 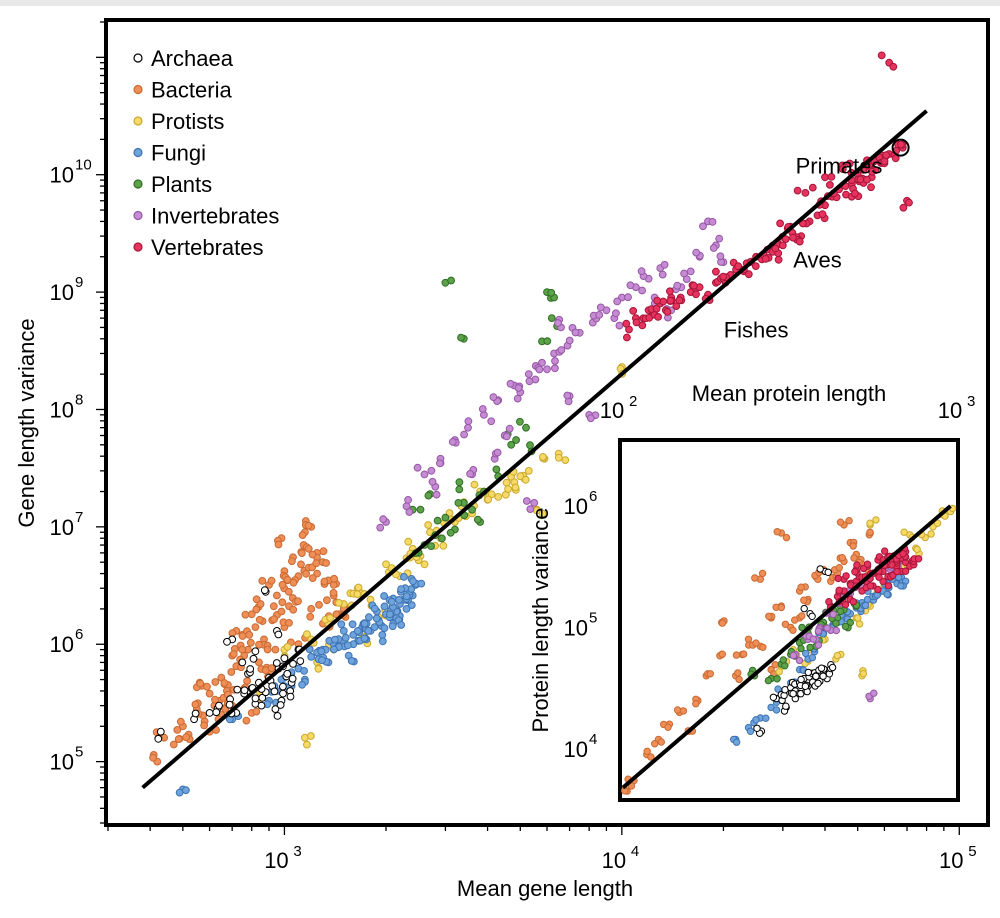 I want to click on legend-label-protists: Protists, so click(x=187, y=121).